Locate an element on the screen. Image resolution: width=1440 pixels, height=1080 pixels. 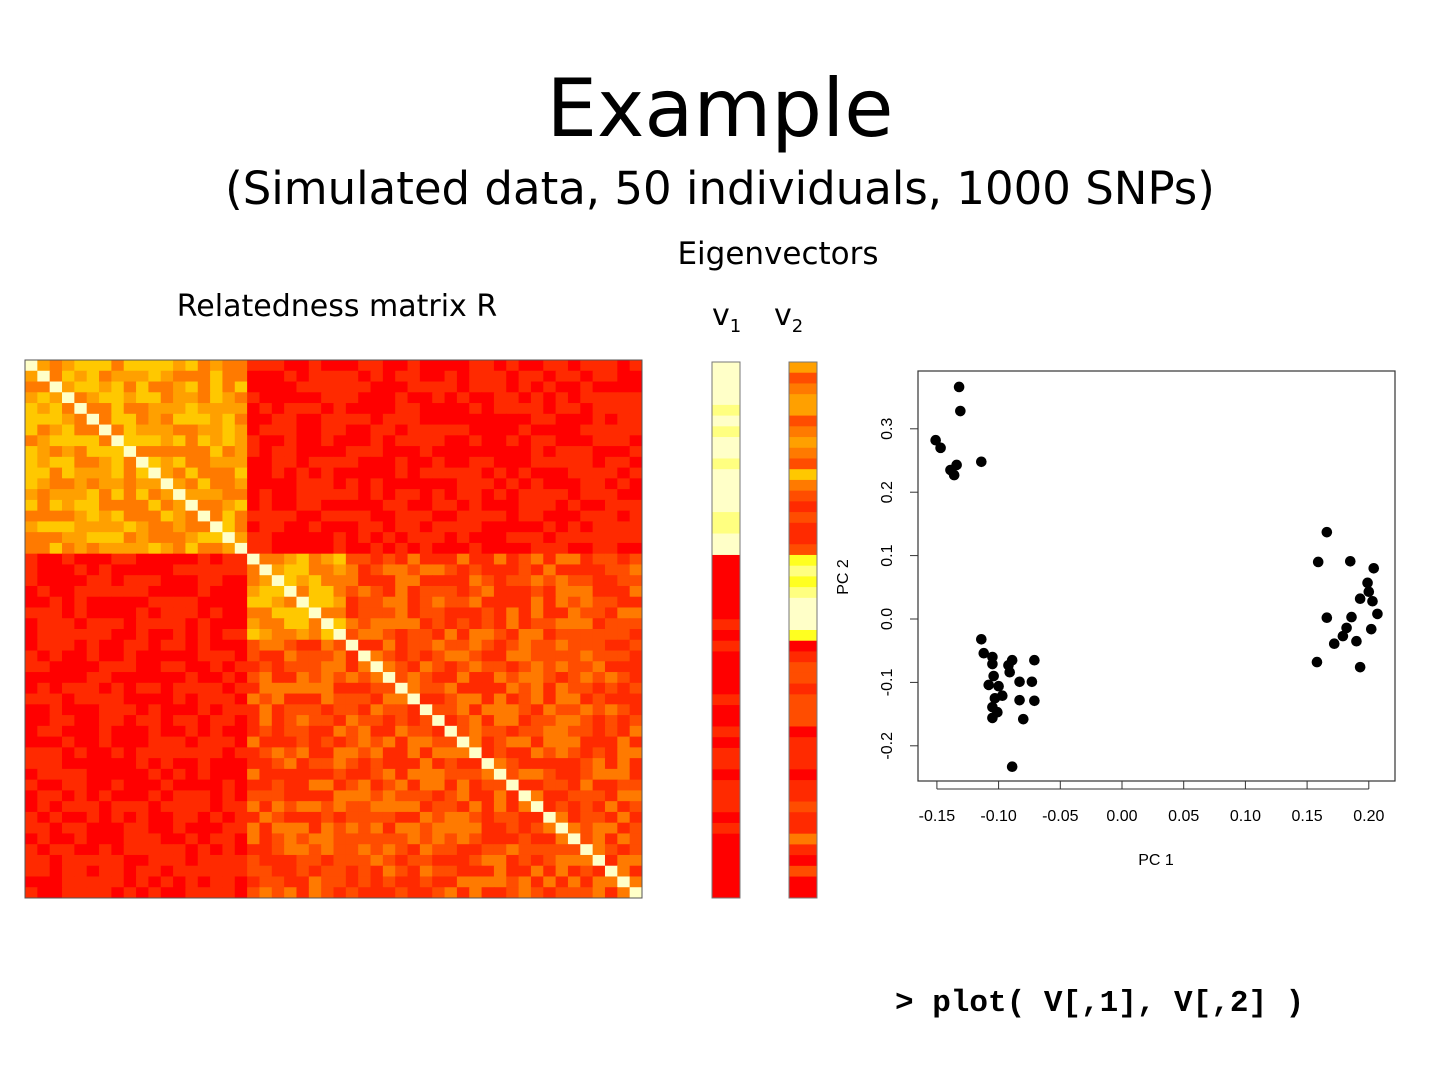
v2-subscript: 2 is located at coordinates (797, 326).